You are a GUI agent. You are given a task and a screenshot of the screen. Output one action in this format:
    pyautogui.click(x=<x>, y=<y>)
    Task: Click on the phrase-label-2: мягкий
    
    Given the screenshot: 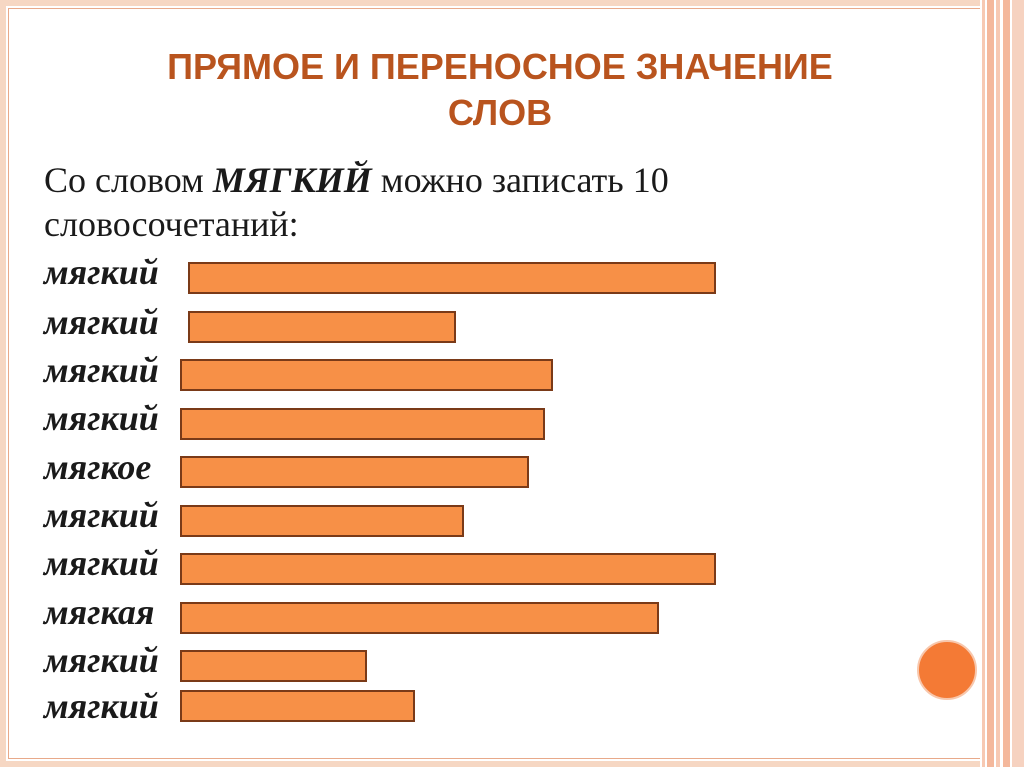 What is the action you would take?
    pyautogui.click(x=101, y=322)
    